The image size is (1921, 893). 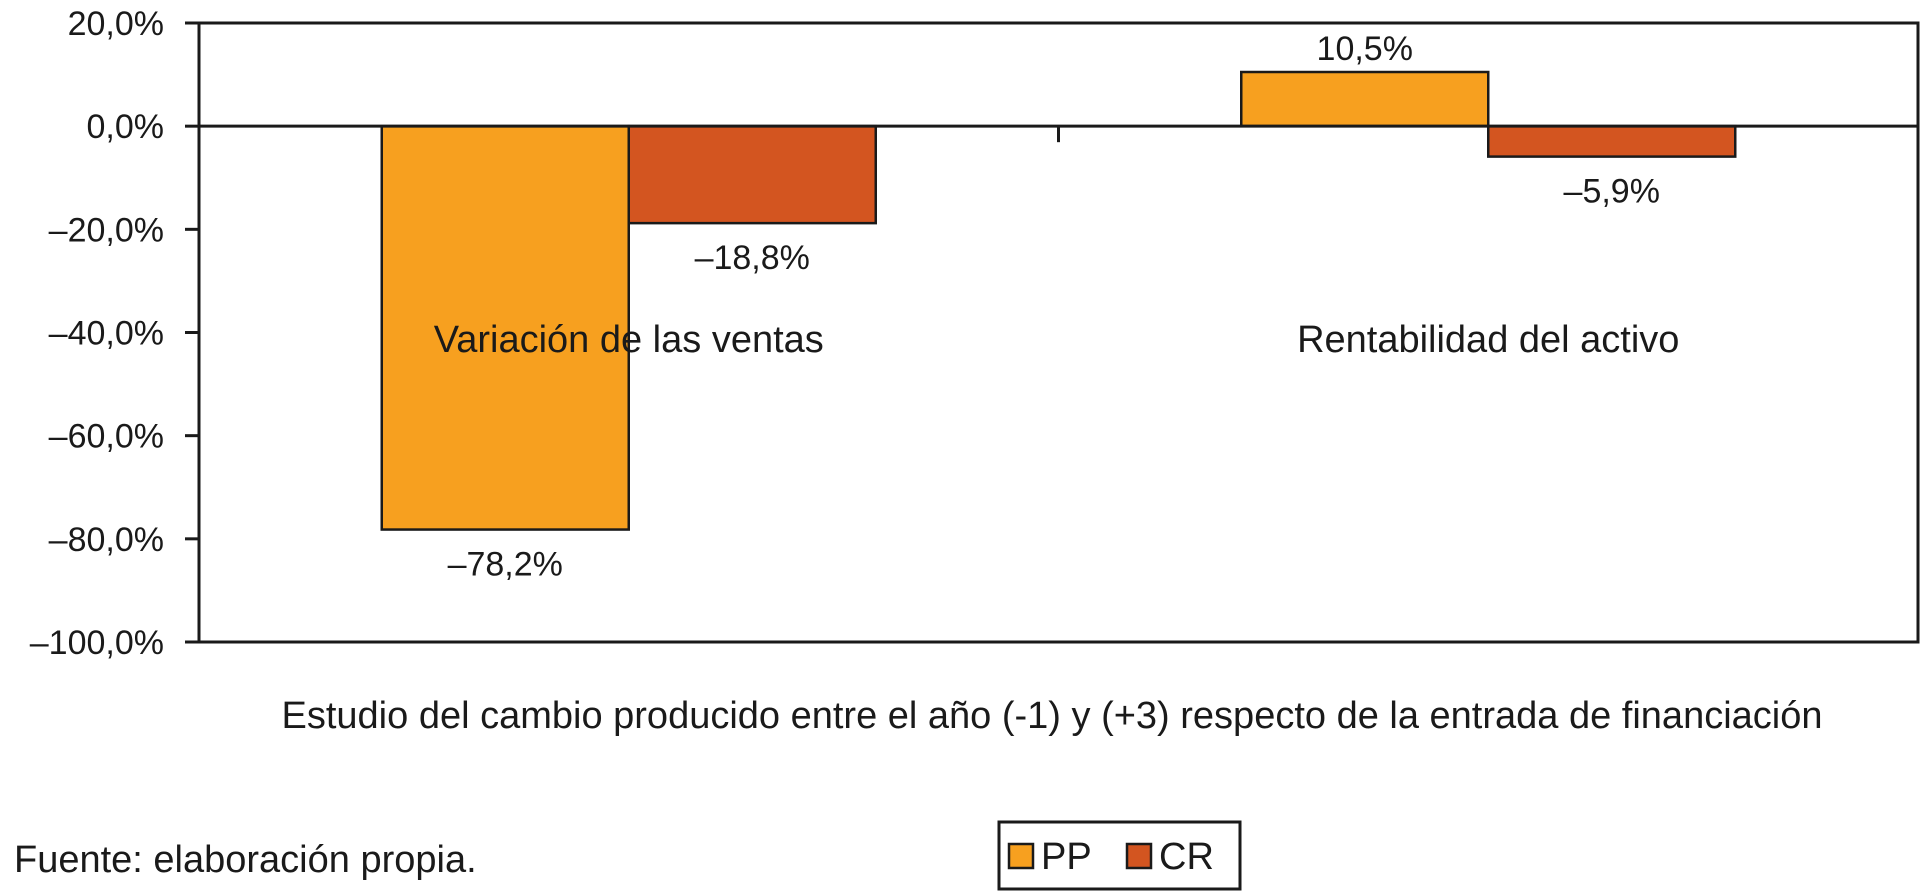 What do you see at coordinates (97, 643) in the screenshot?
I see `y-tick-label: –100,0%` at bounding box center [97, 643].